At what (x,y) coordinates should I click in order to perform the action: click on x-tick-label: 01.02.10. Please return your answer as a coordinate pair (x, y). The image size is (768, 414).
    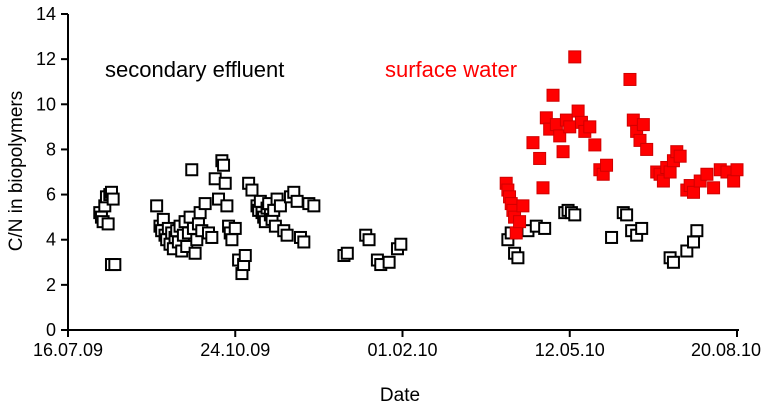
    Looking at the image, I should click on (402, 350).